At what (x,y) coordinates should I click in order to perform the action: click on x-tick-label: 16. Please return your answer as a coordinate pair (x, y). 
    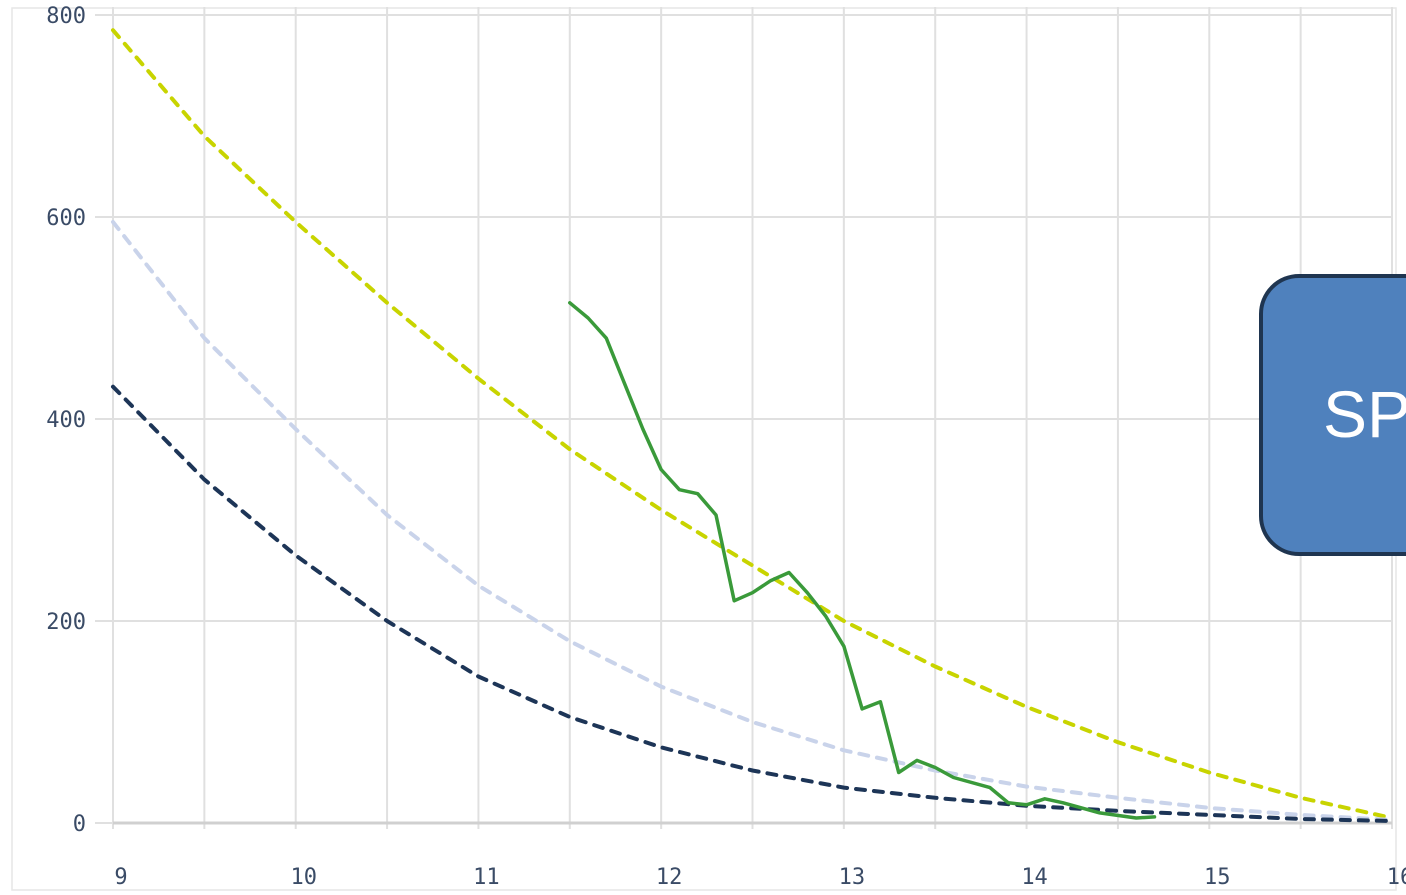
    Looking at the image, I should click on (1396, 877).